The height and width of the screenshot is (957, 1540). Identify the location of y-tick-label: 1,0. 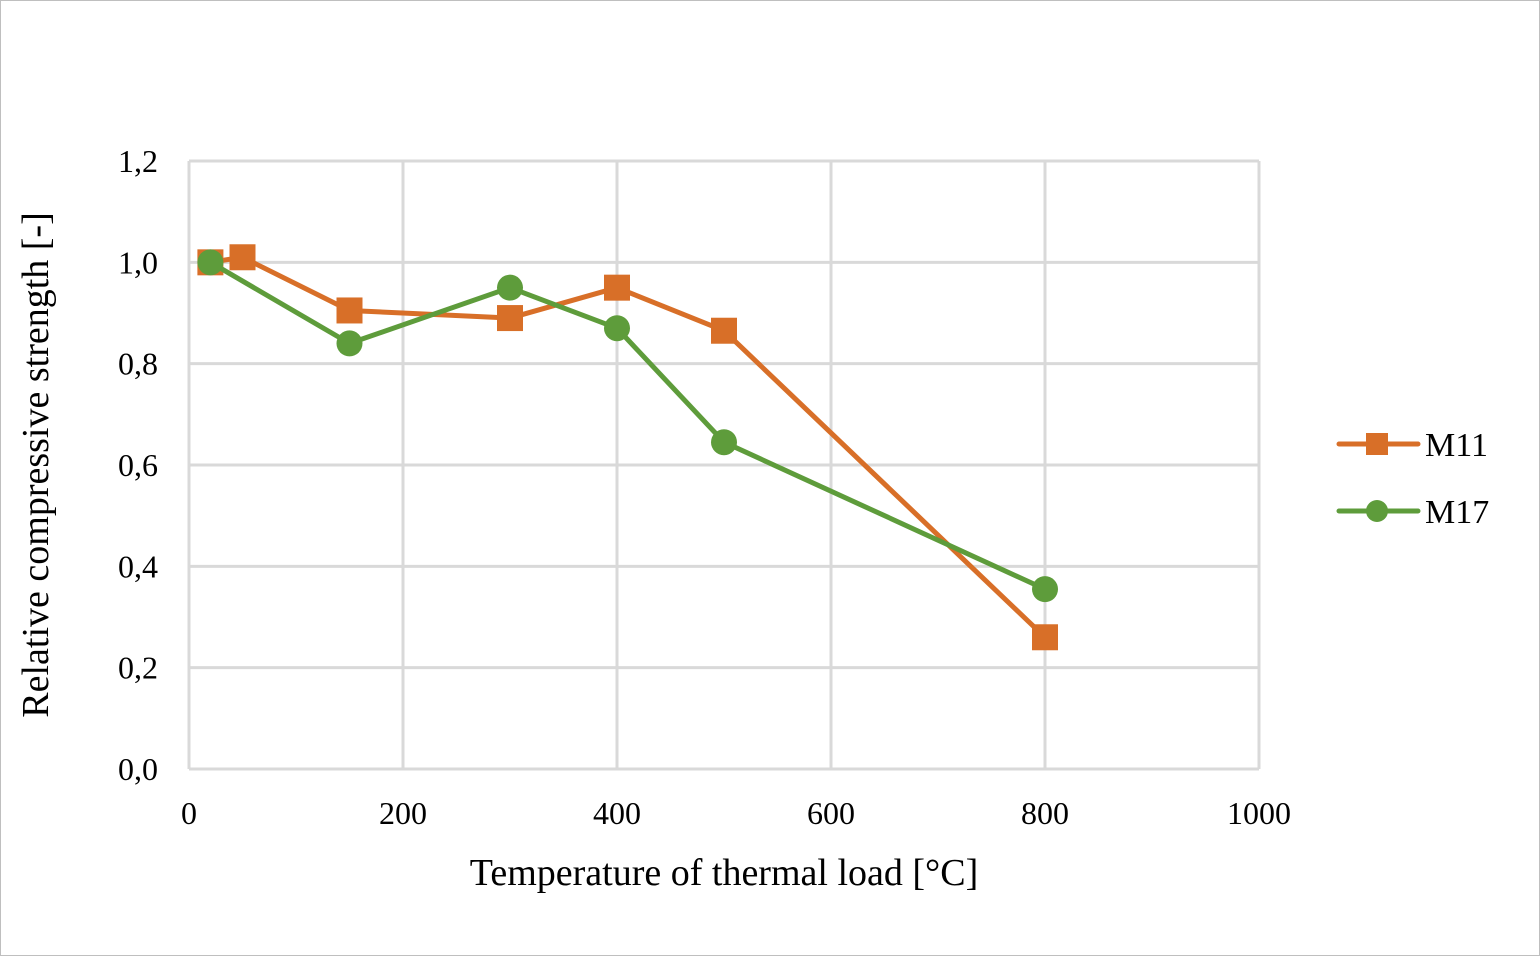
(138, 262).